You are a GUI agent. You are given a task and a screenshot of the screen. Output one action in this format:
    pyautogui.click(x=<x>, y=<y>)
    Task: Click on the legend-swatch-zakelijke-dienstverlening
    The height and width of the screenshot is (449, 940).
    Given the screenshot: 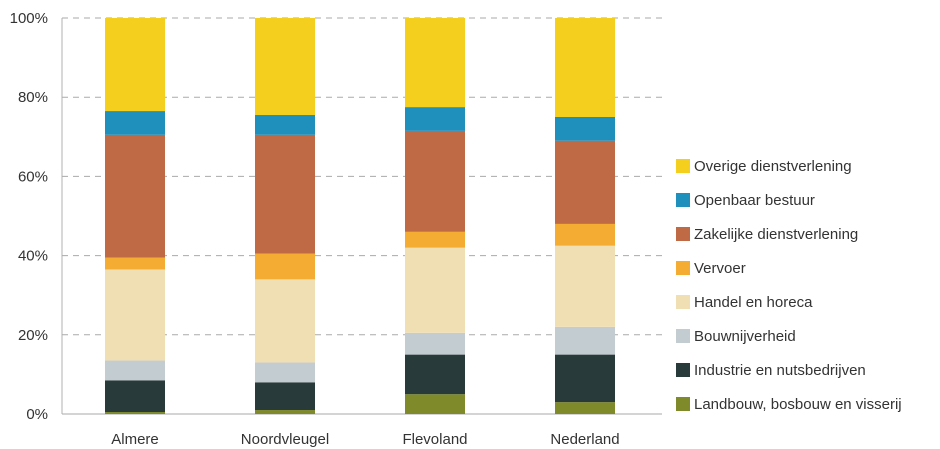 What is the action you would take?
    pyautogui.click(x=683, y=234)
    